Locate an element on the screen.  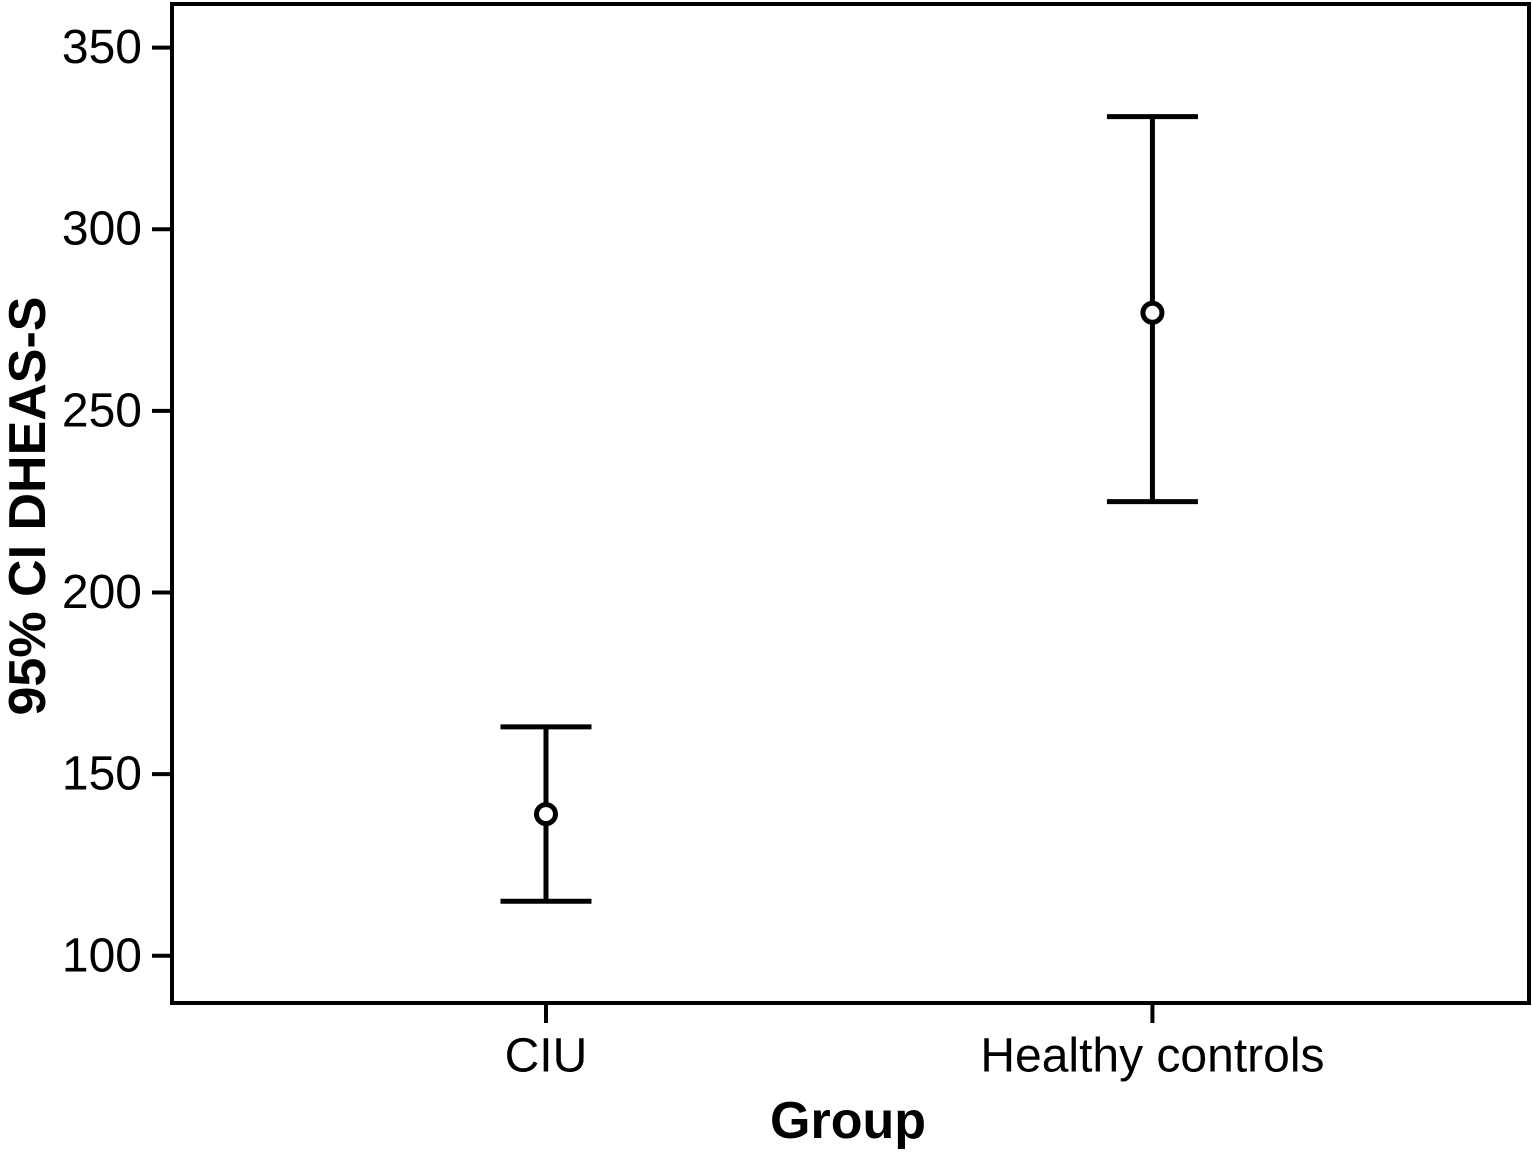
x-axis-title: Group is located at coordinates (848, 1121).